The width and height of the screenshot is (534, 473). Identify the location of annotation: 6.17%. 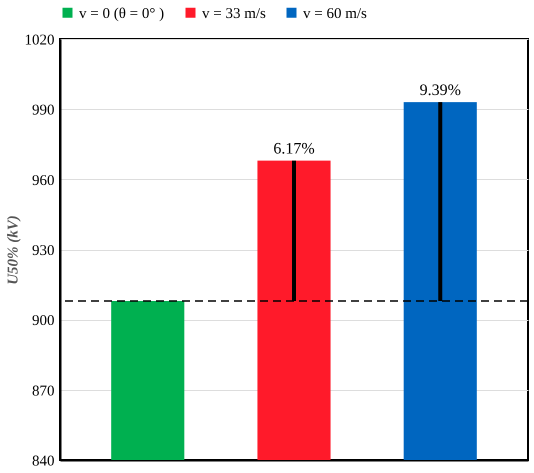
(294, 149).